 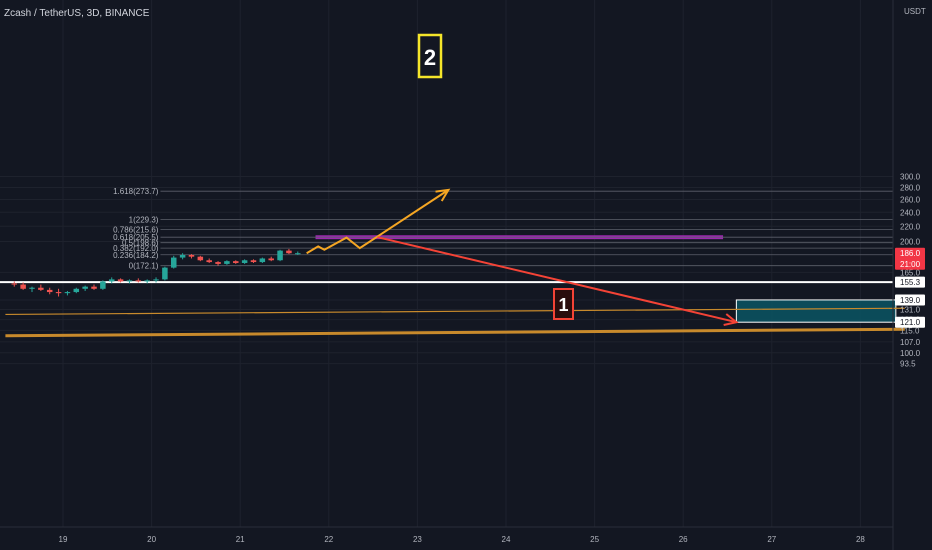 I want to click on fib-level-label: 0.382(192.0), so click(x=136, y=248).